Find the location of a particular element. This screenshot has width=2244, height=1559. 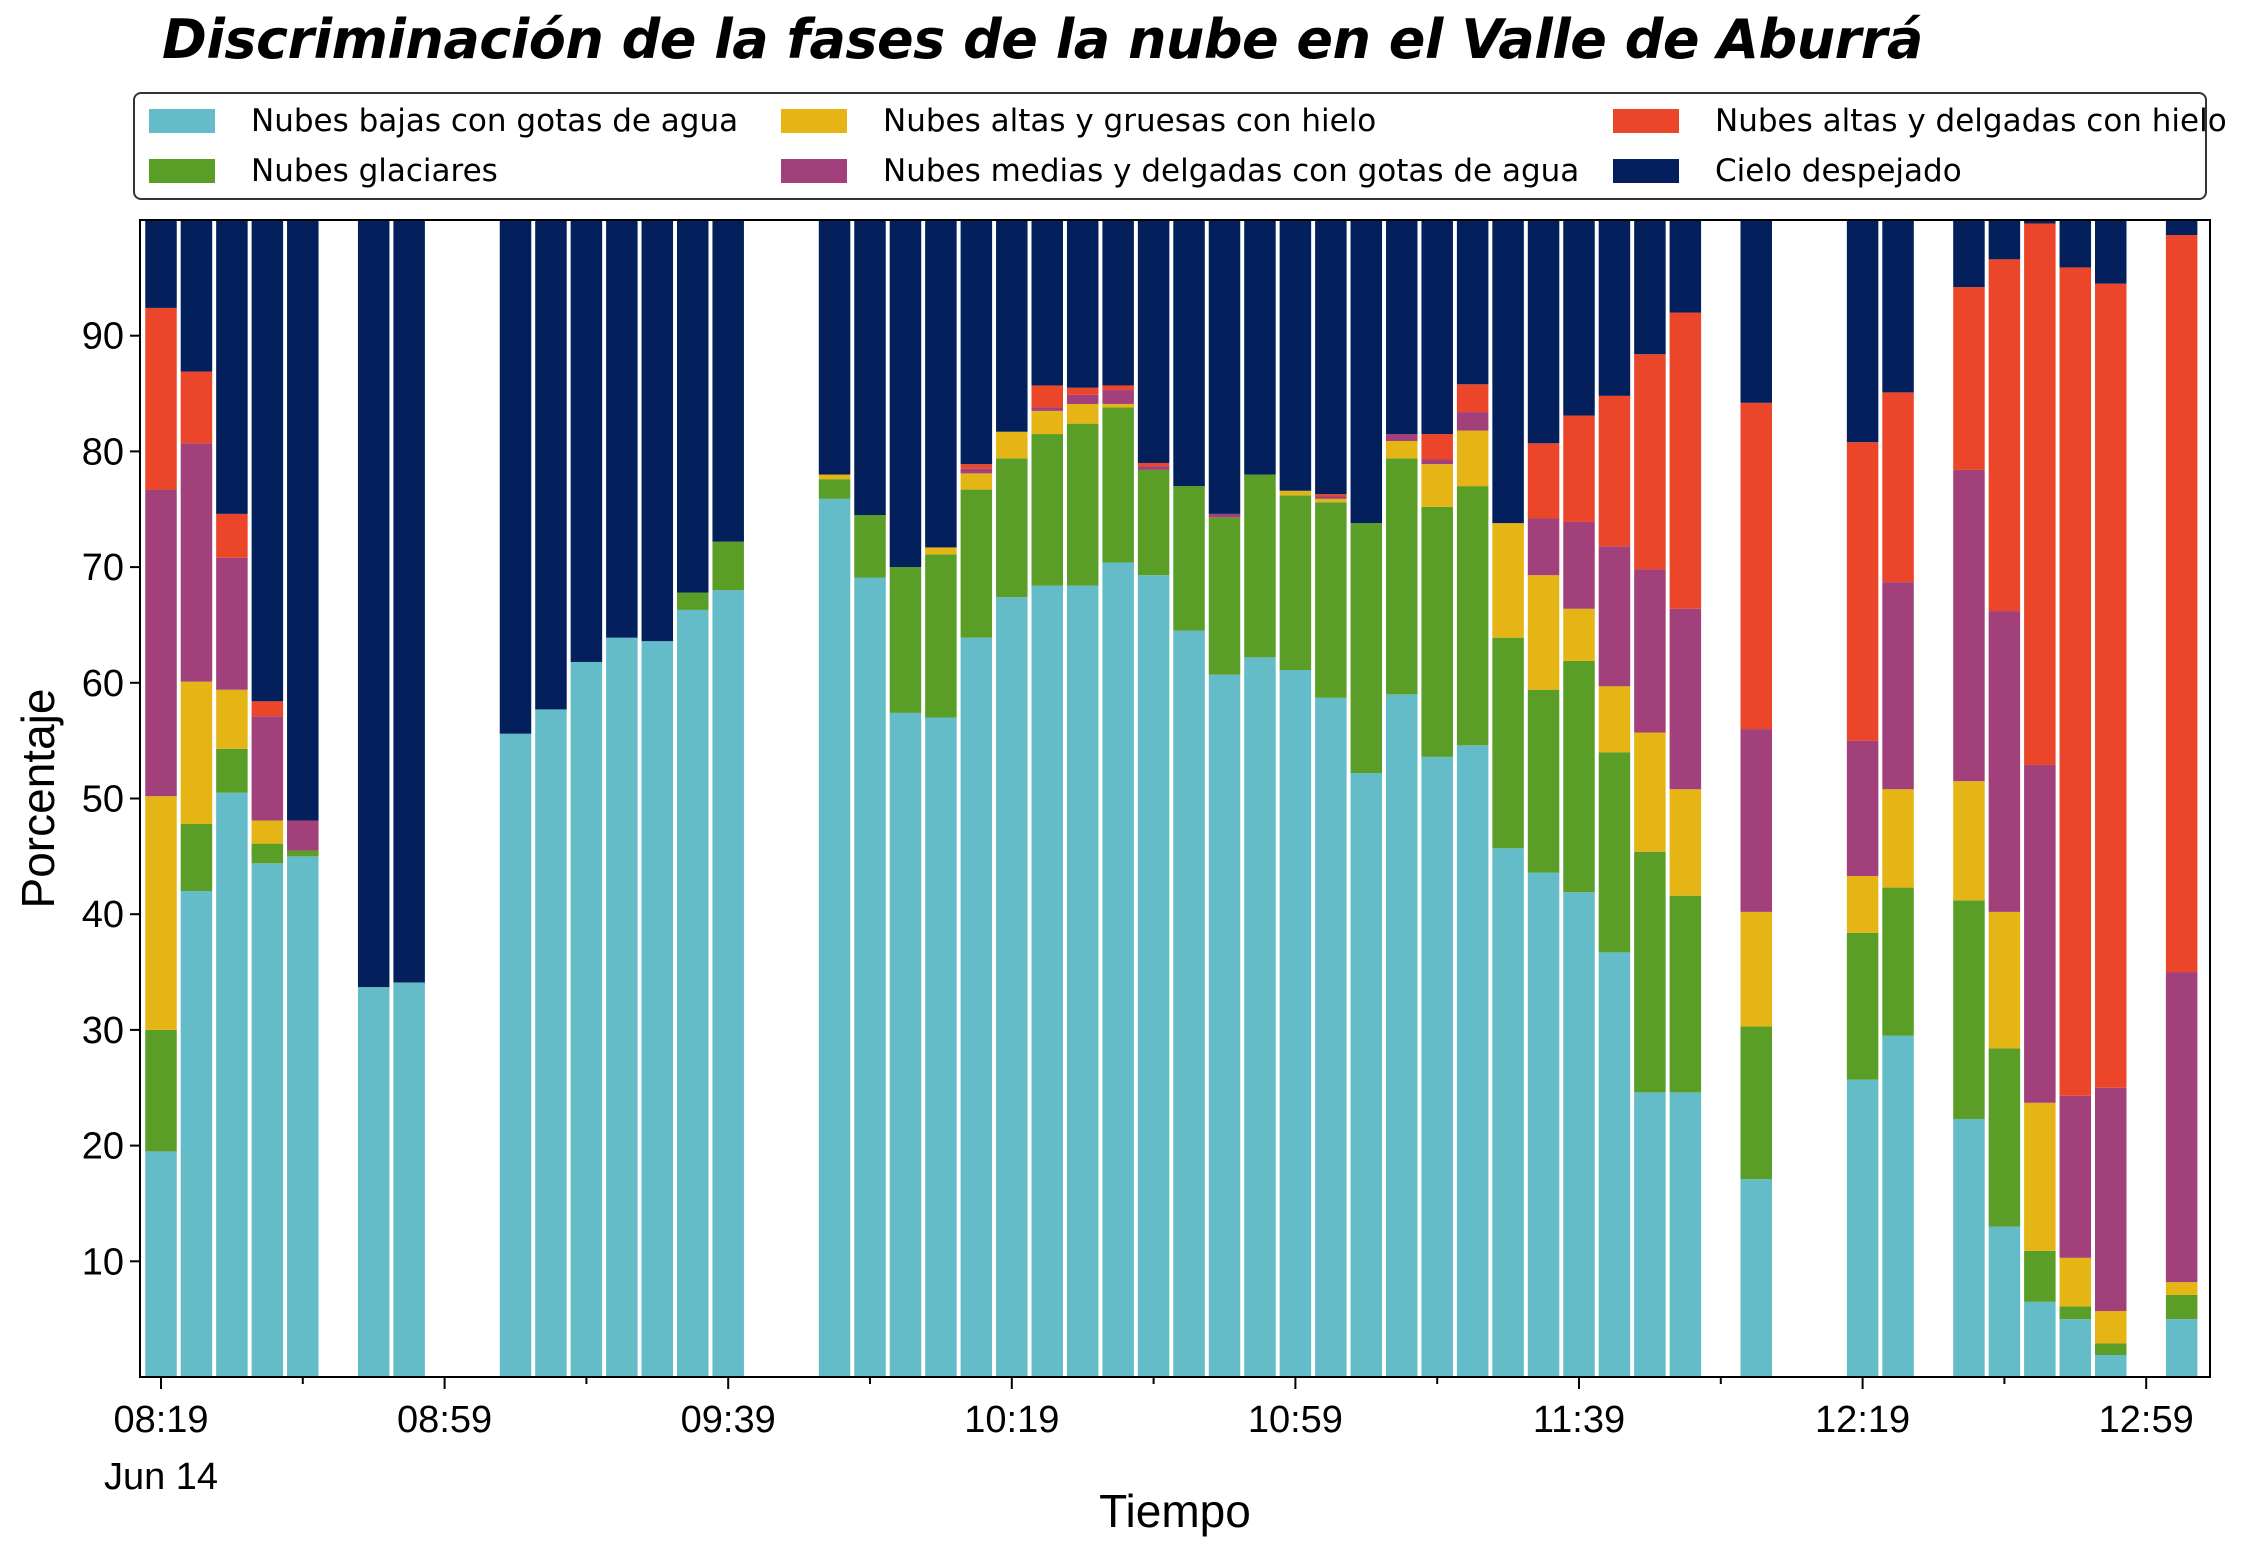

y-tick-label: 10 is located at coordinates (103, 1262).